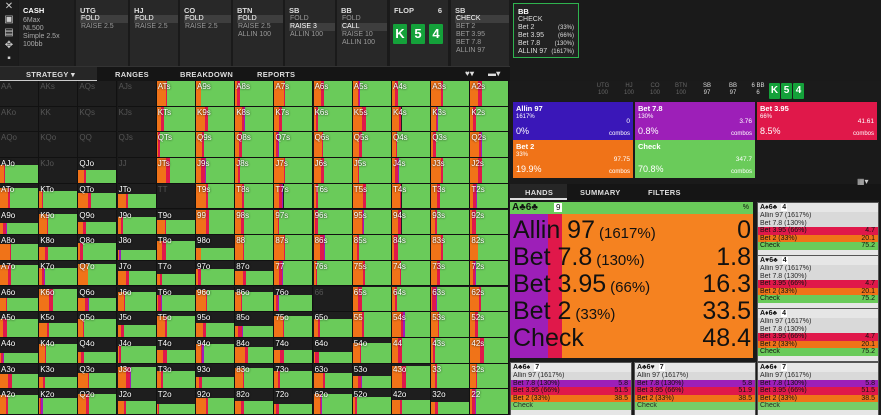  I want to click on range-cell: T7s, so click(294, 196).